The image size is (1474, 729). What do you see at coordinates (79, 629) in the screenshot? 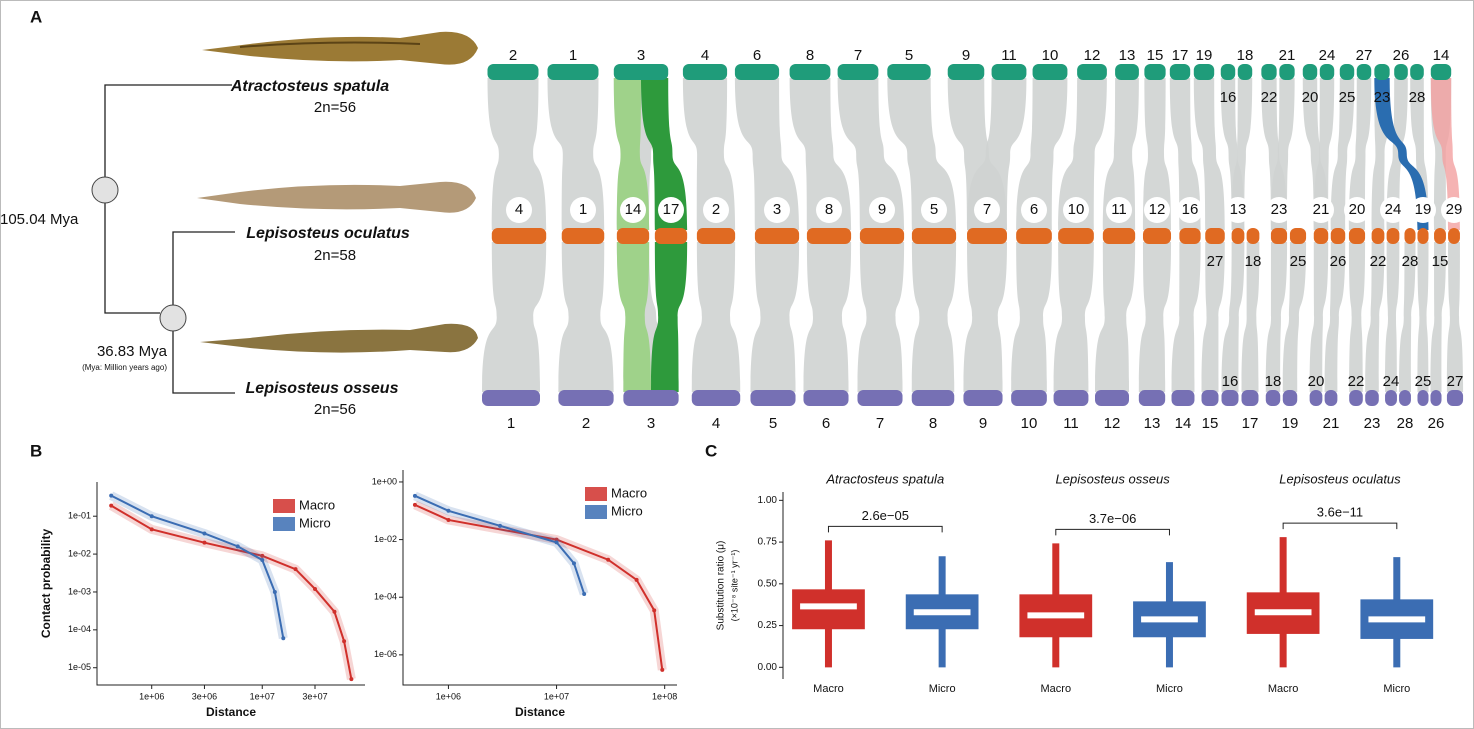
I see `y-tick-label: 1e-04` at bounding box center [79, 629].